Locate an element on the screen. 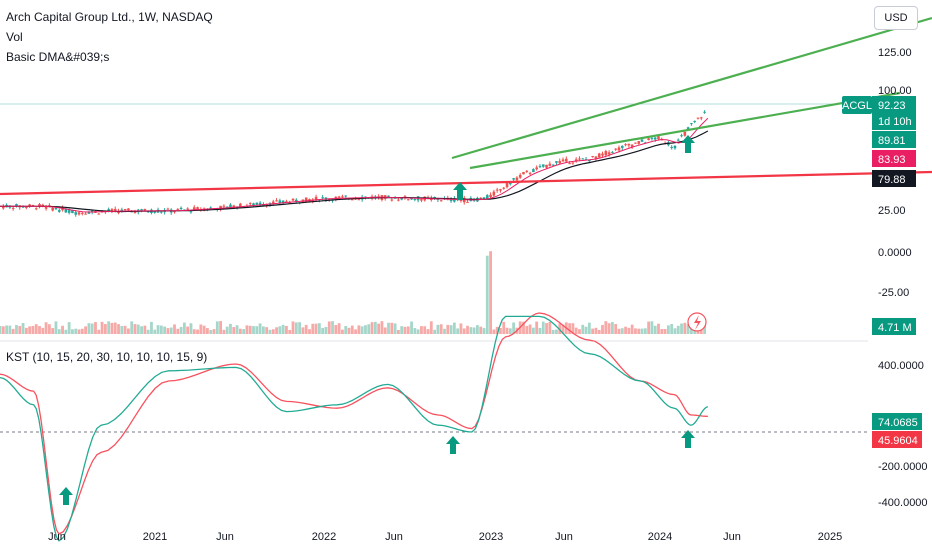 The height and width of the screenshot is (550, 932). volume-bars is located at coordinates (353, 292).